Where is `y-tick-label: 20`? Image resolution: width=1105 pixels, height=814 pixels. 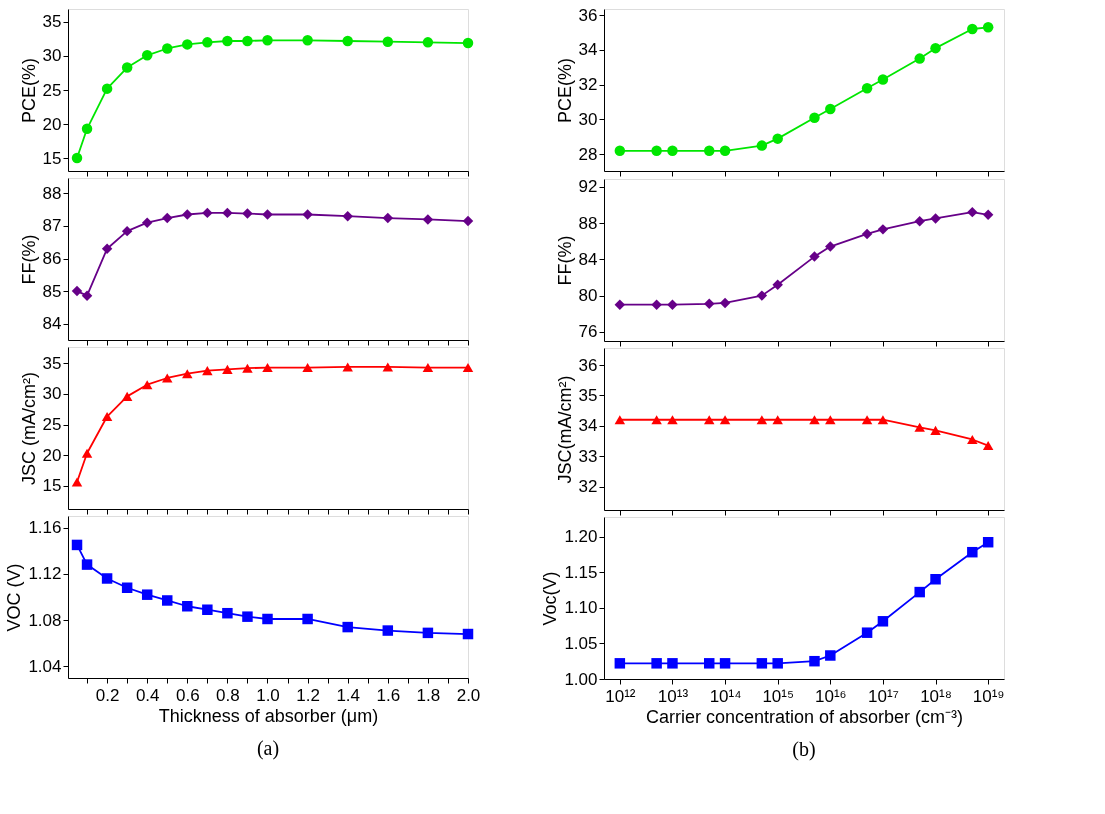
y-tick-label: 20 is located at coordinates (52, 124).